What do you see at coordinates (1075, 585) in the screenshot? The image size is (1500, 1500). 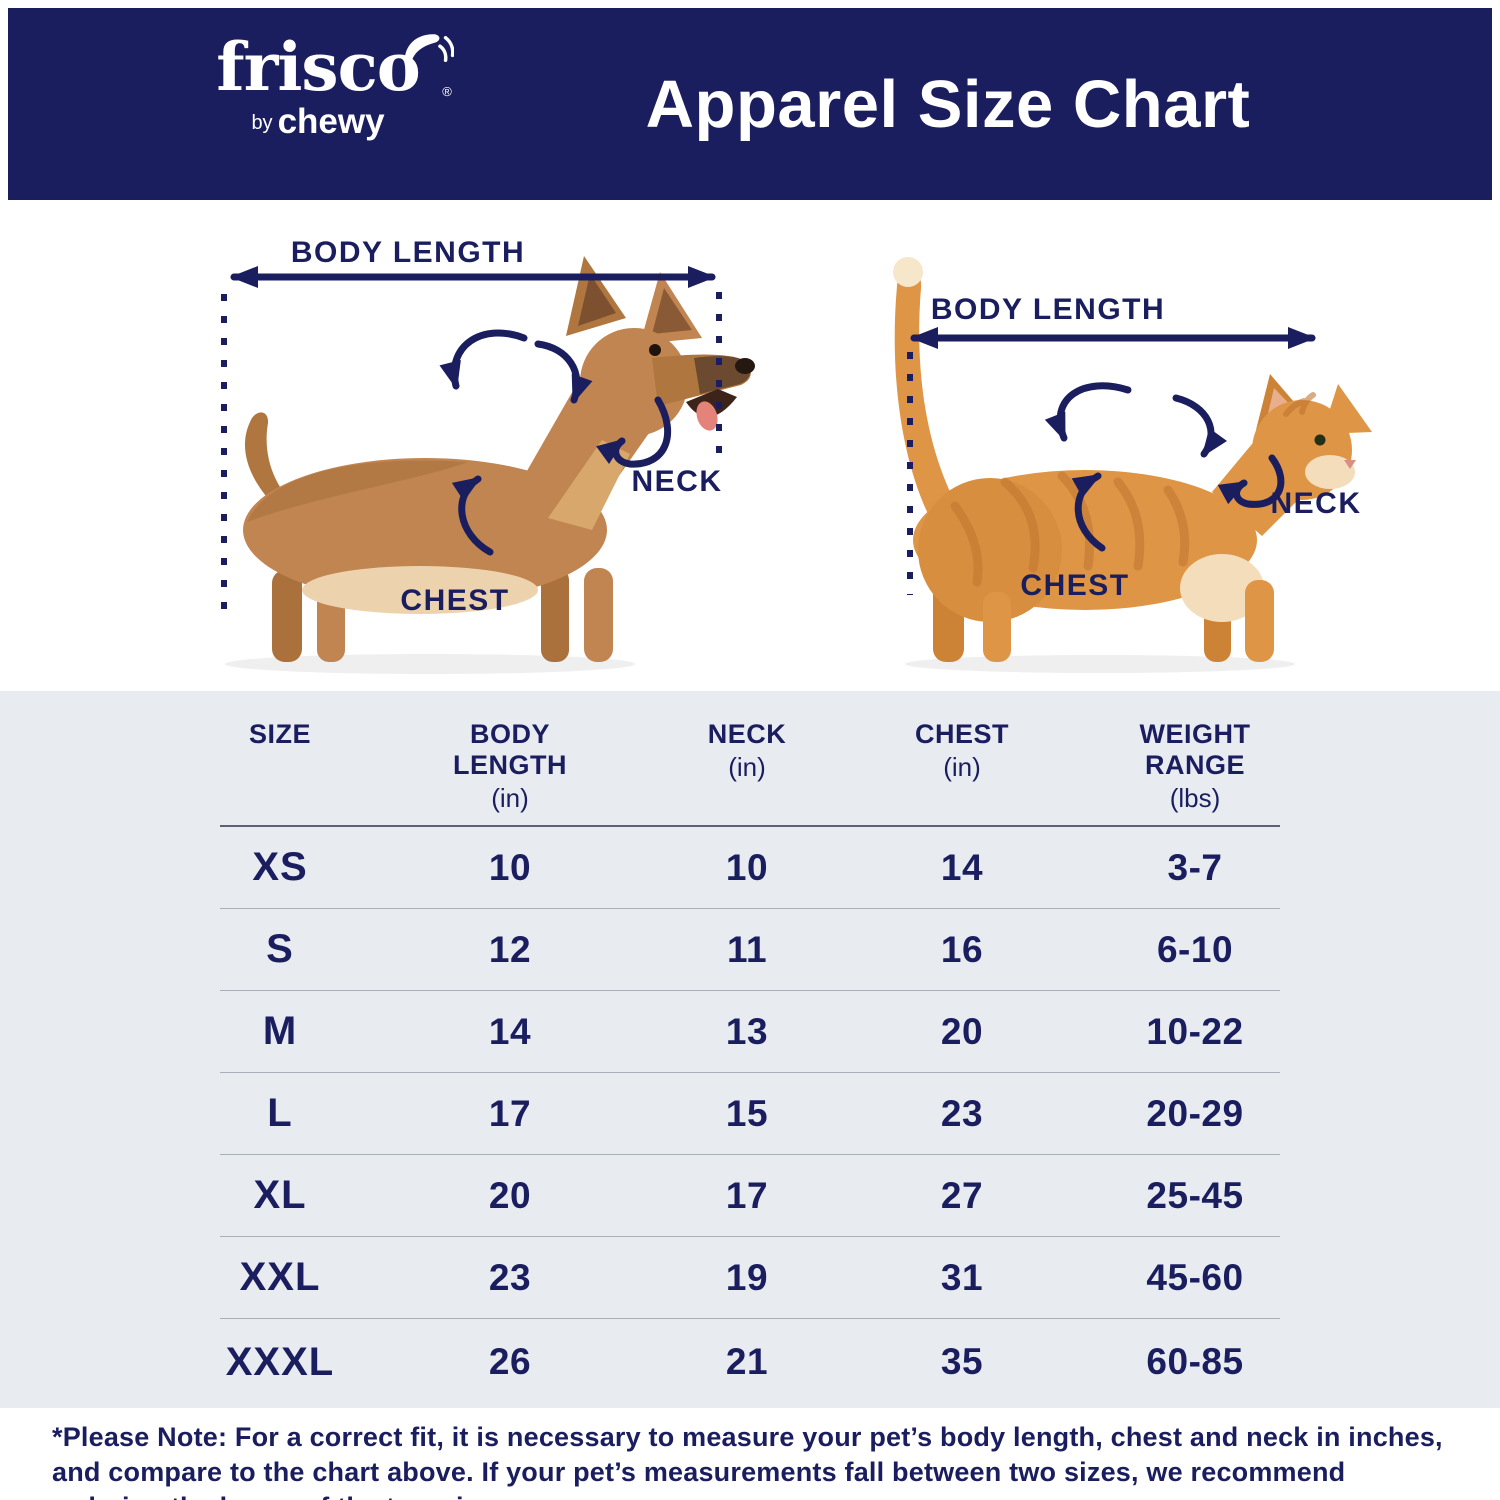 I see `cat-chest-label: CHEST` at bounding box center [1075, 585].